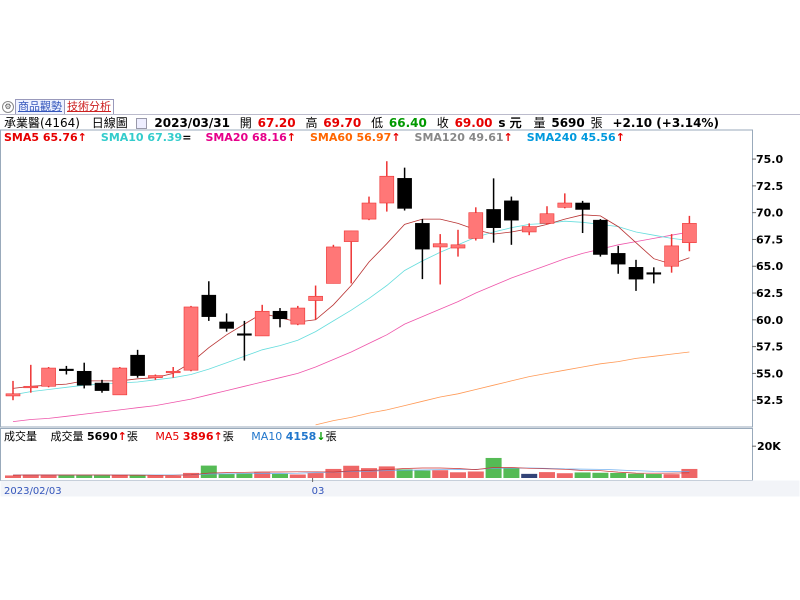 The image size is (800, 600). Describe the element at coordinates (769, 239) in the screenshot. I see `y-tick-label: 67.5` at that location.